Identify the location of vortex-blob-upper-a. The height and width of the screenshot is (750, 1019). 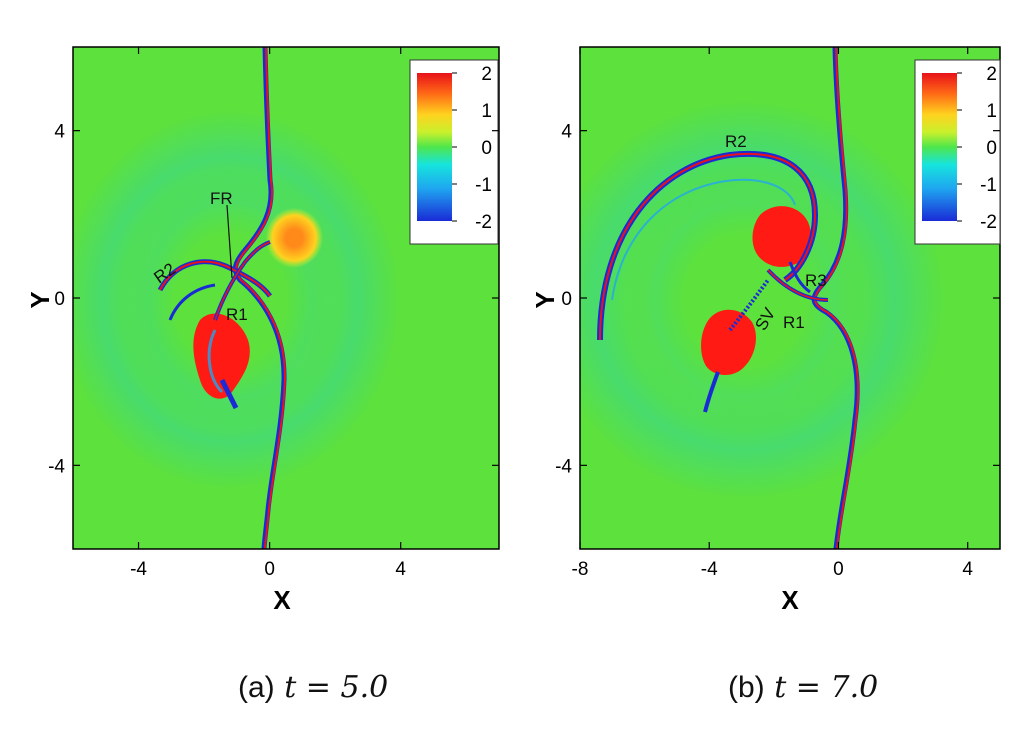
(294, 238).